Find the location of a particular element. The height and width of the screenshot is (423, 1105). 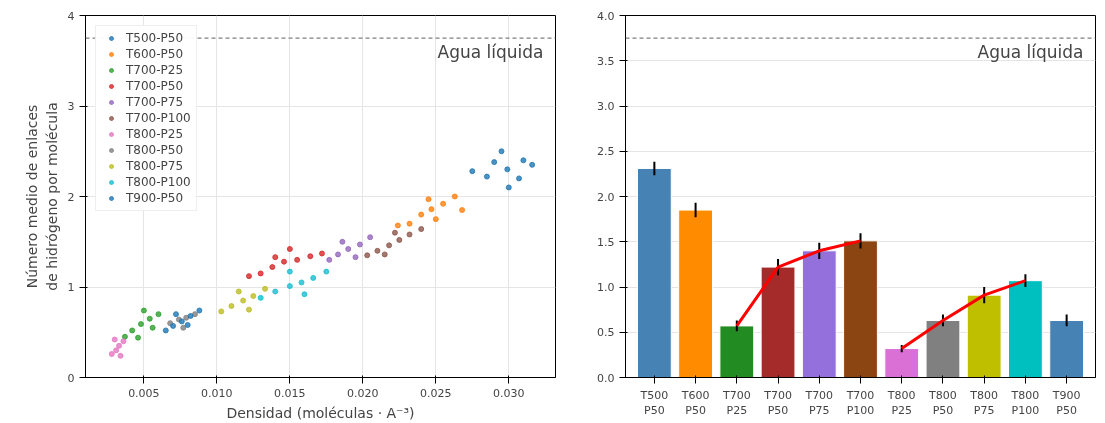

legend-label: T500-P50 is located at coordinates (155, 38).